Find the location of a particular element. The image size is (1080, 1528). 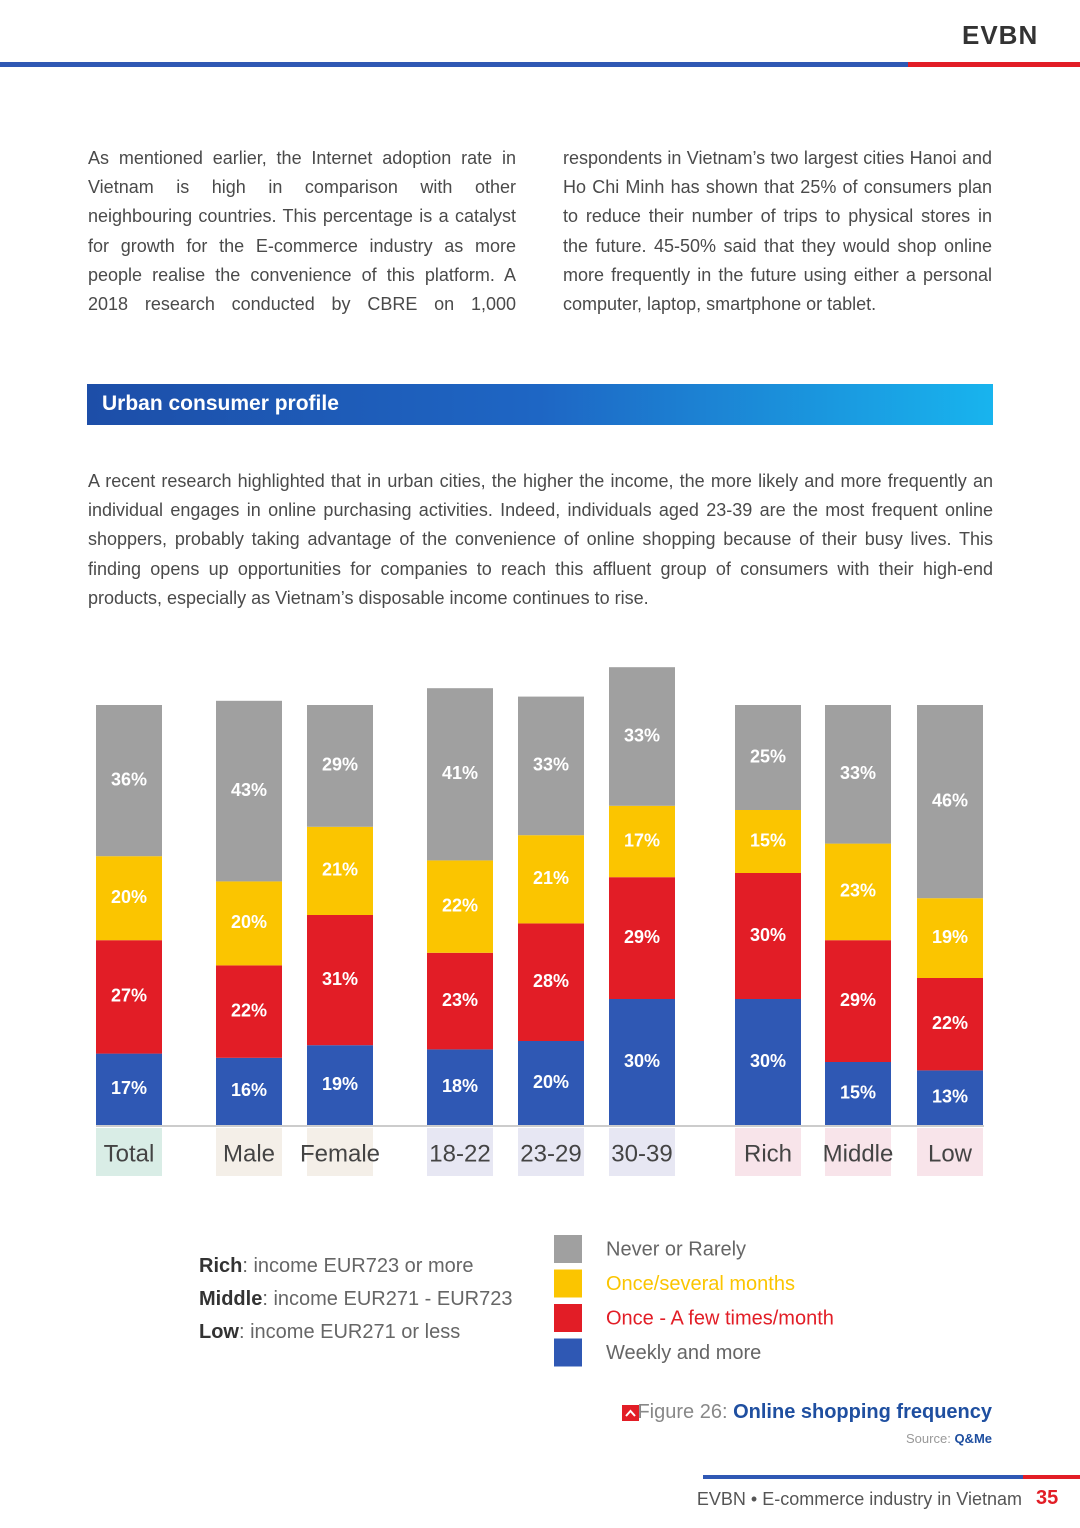

note-text: : income EUR723 or more is located at coordinates (358, 1266).